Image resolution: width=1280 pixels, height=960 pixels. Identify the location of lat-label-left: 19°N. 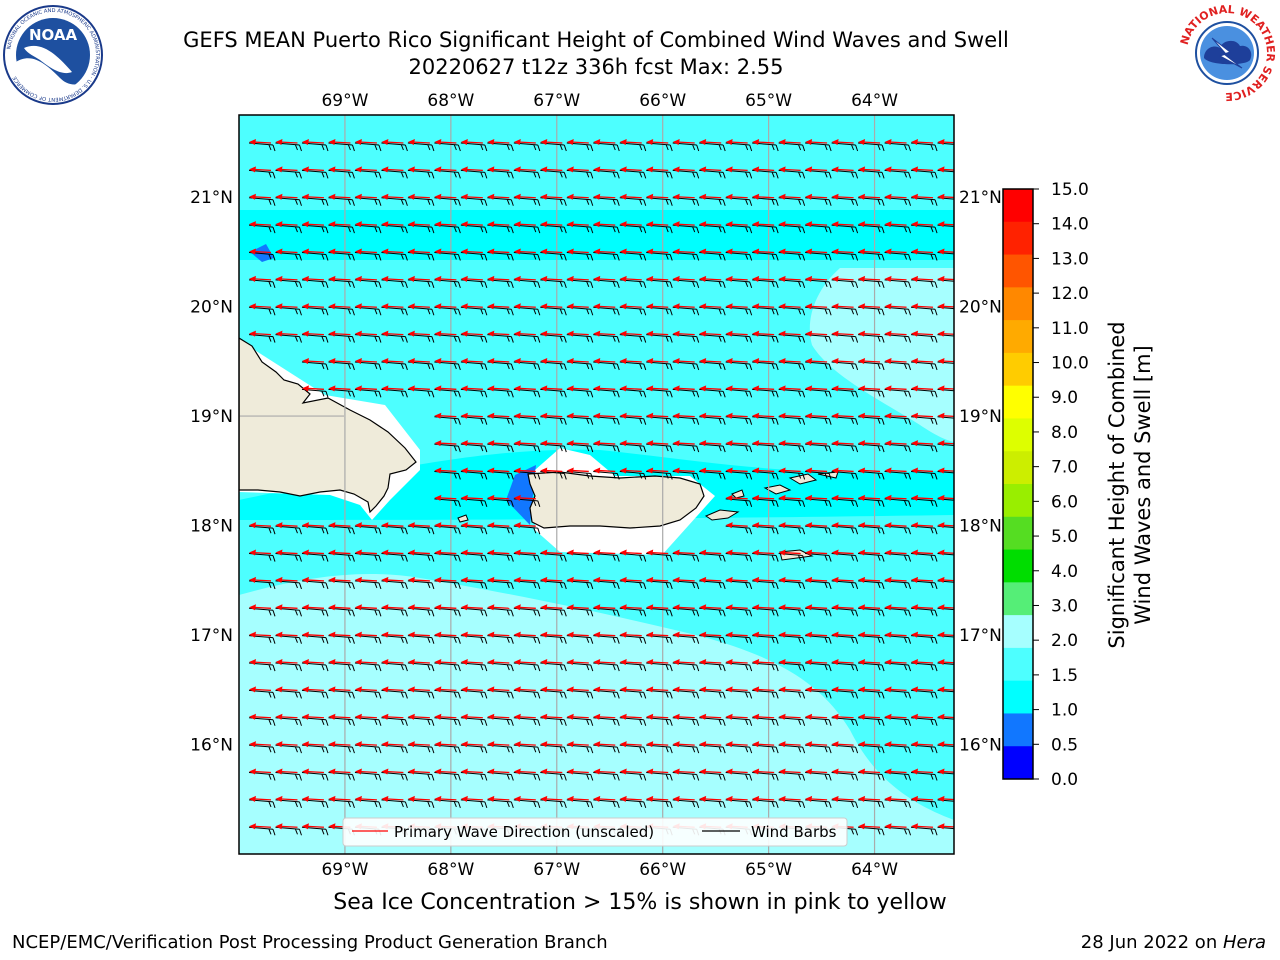
(211, 417).